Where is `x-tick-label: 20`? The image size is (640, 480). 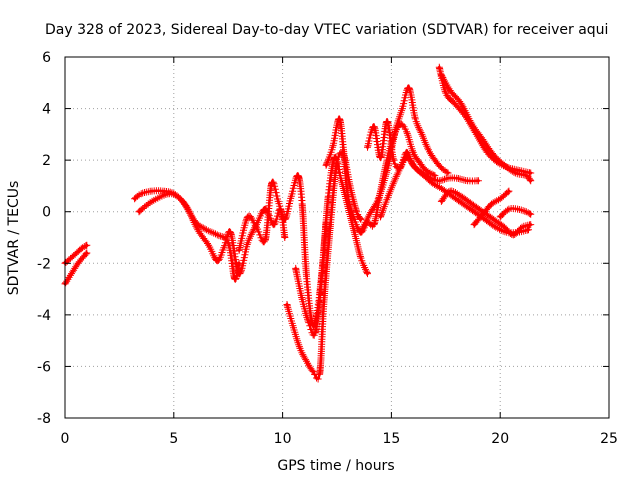
x-tick-label: 20 is located at coordinates (500, 439).